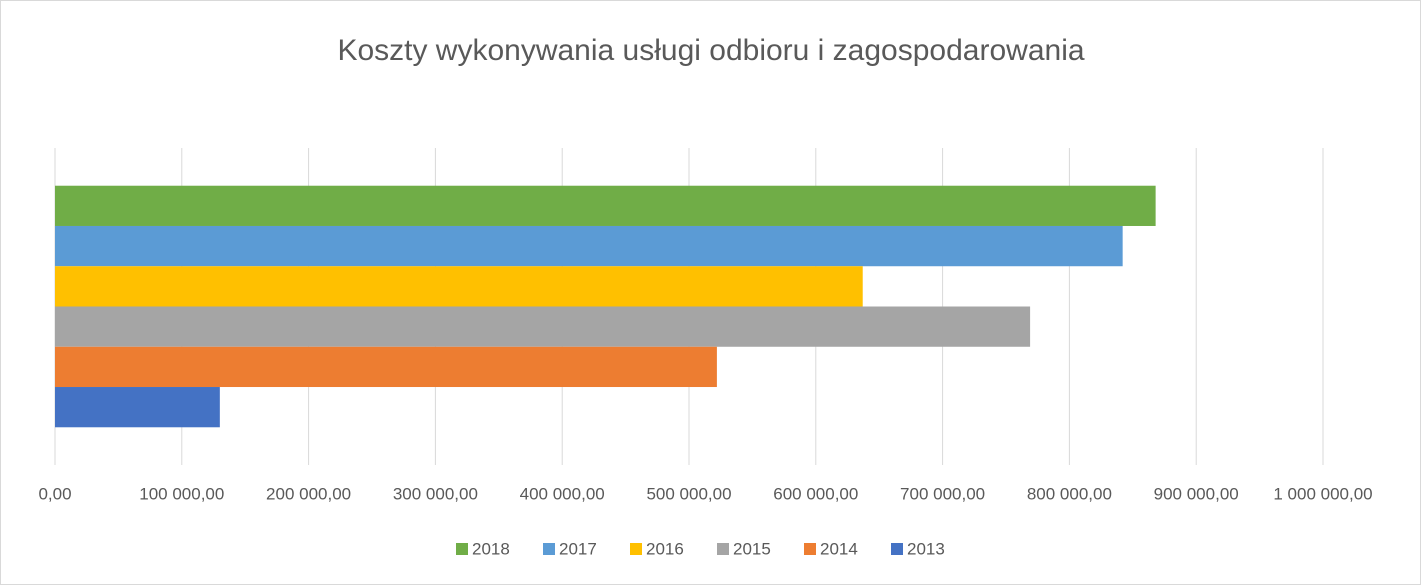  Describe the element at coordinates (752, 548) in the screenshot. I see `legend-label: 2015` at that location.